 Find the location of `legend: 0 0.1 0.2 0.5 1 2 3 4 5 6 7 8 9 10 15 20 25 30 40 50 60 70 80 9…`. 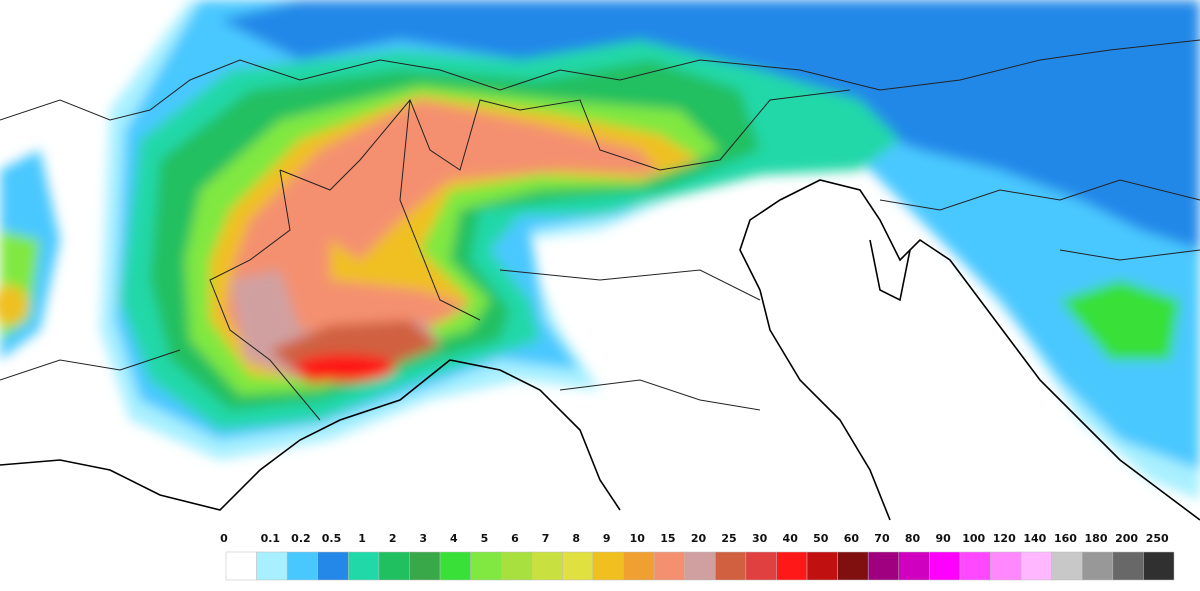

legend: 0 0.1 0.2 0.5 1 2 3 4 5 6 7 8 9 10 15 20 25 30 40 50 60 70 80 9… is located at coordinates (697, 556).